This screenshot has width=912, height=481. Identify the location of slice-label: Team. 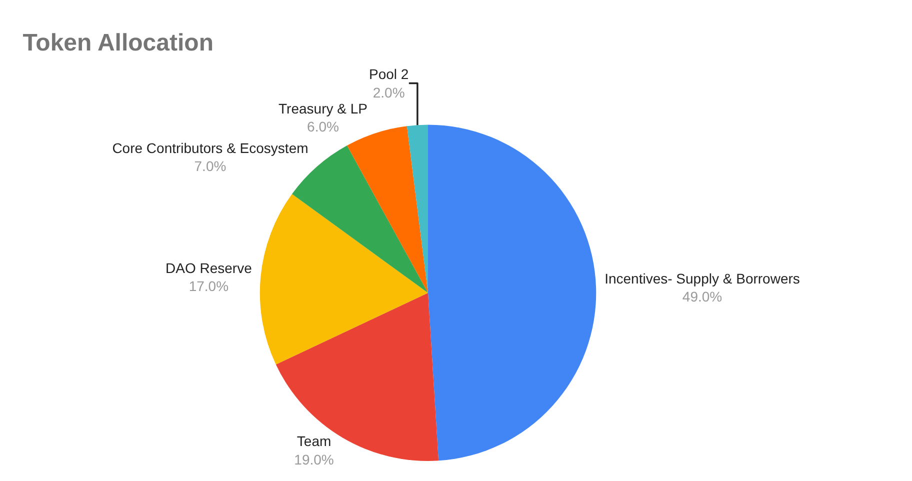
(314, 441).